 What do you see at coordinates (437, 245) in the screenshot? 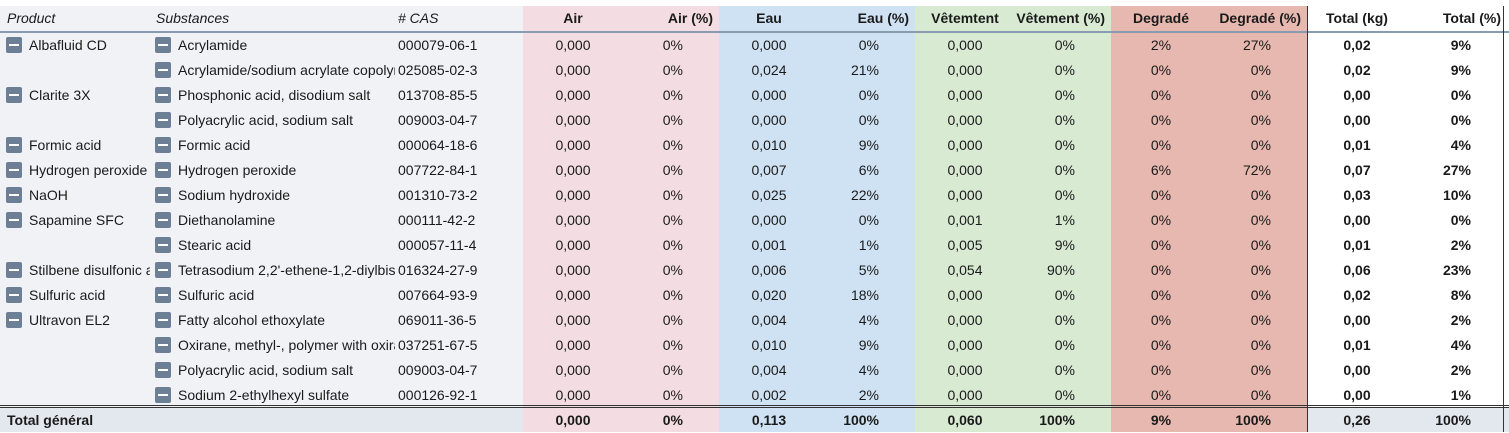
I see `cas-number: 000057-11-4` at bounding box center [437, 245].